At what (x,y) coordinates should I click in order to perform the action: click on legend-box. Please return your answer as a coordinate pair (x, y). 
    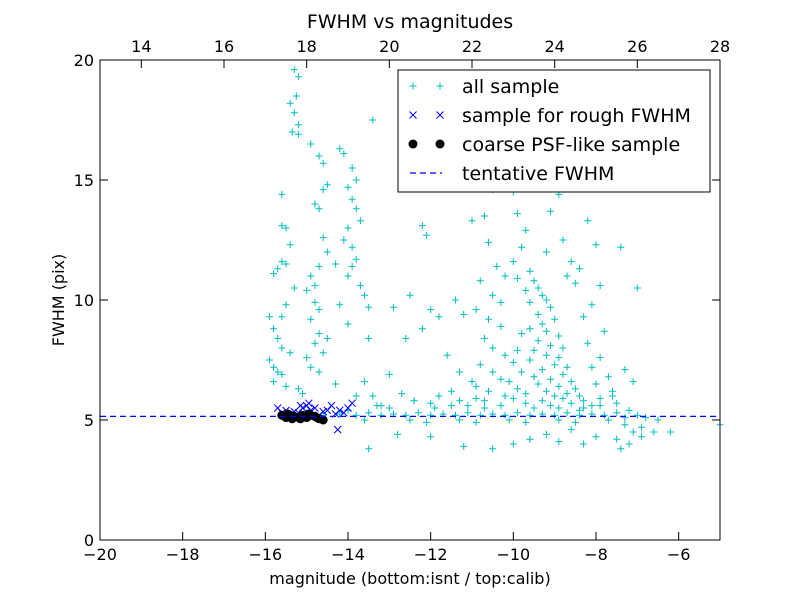
    Looking at the image, I should click on (554, 131).